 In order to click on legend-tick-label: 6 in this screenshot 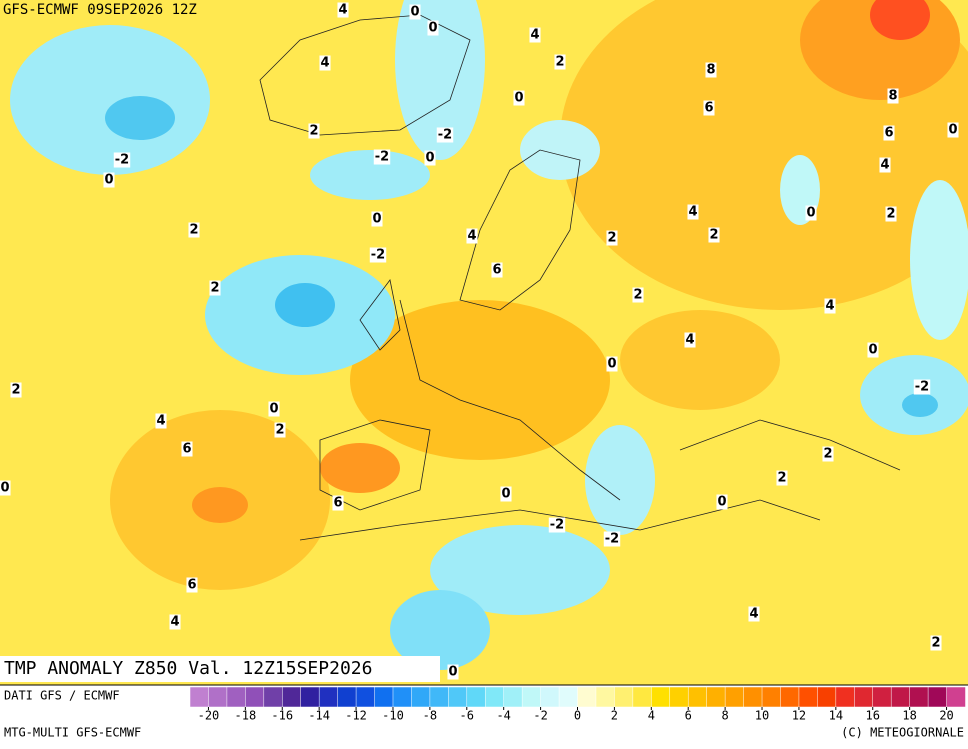, I will do `click(688, 716)`.